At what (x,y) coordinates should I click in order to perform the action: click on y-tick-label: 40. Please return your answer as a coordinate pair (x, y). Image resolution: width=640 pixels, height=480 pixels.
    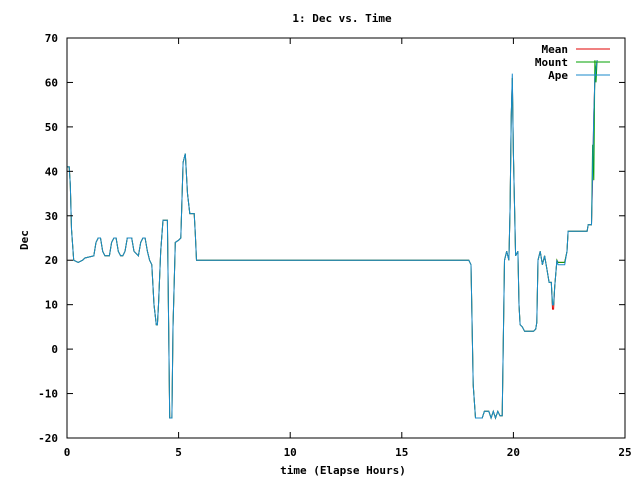
    Looking at the image, I should click on (51, 171).